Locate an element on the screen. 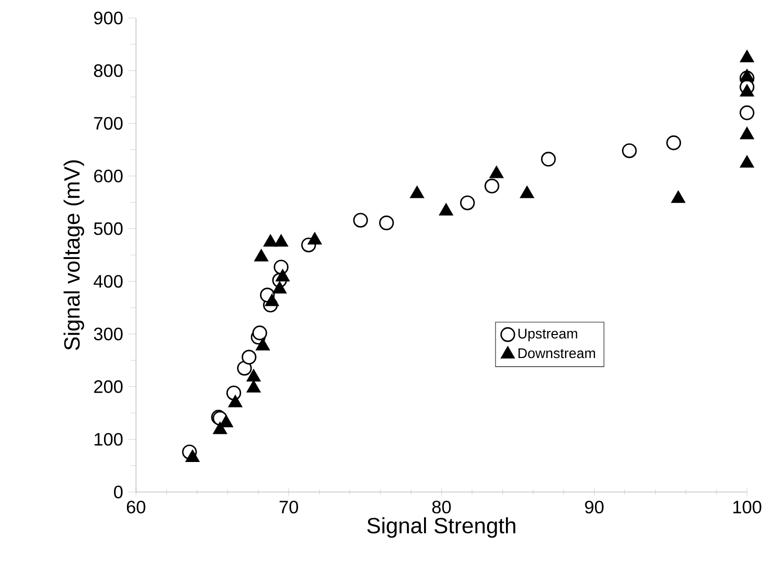  y-tick-label: 600 is located at coordinates (108, 176).